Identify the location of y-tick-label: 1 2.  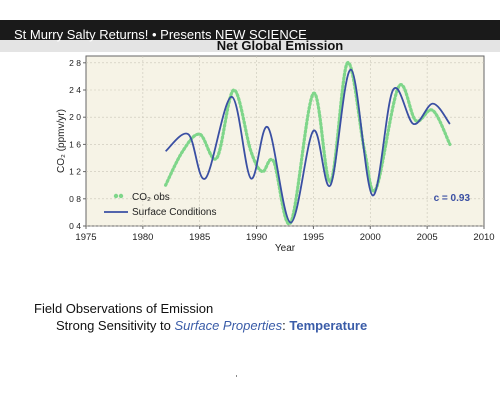
(75, 172).